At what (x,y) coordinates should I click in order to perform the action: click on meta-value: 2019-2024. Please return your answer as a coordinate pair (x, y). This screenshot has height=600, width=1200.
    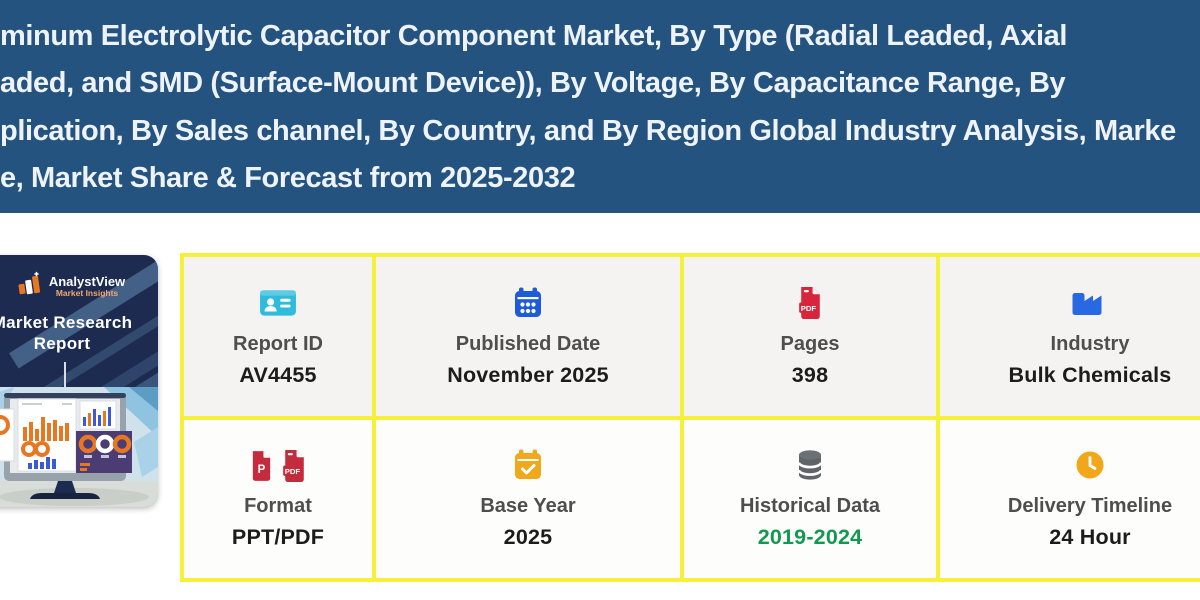
    Looking at the image, I should click on (810, 537).